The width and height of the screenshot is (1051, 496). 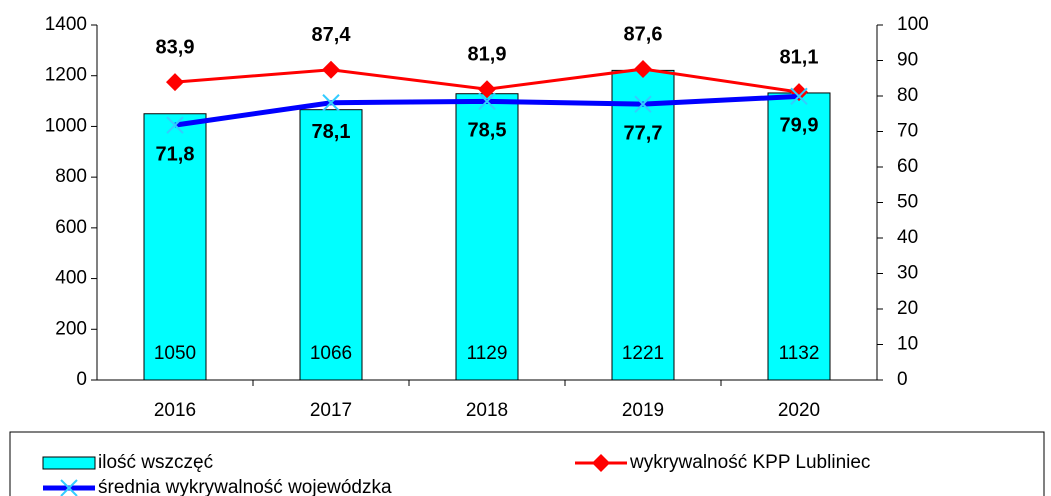 What do you see at coordinates (749, 462) in the screenshot?
I see `legend-label: wykrywalność KPP Lubliniec` at bounding box center [749, 462].